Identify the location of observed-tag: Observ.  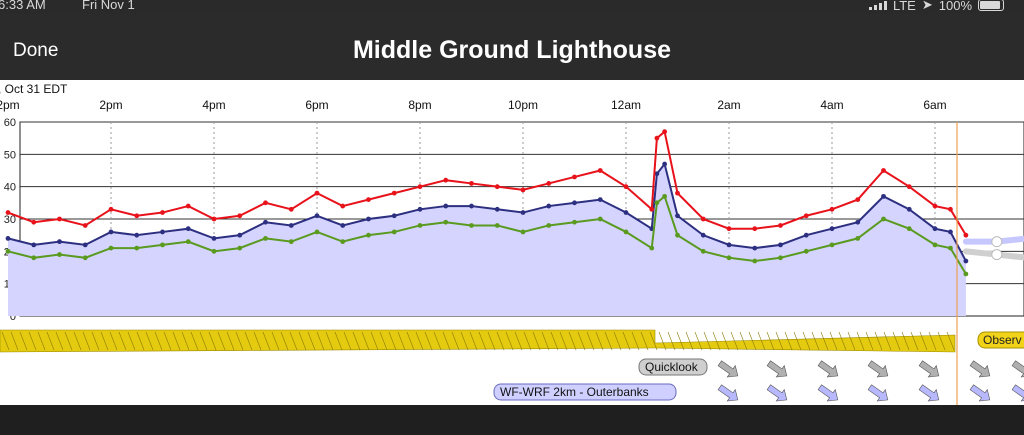
(1002, 340).